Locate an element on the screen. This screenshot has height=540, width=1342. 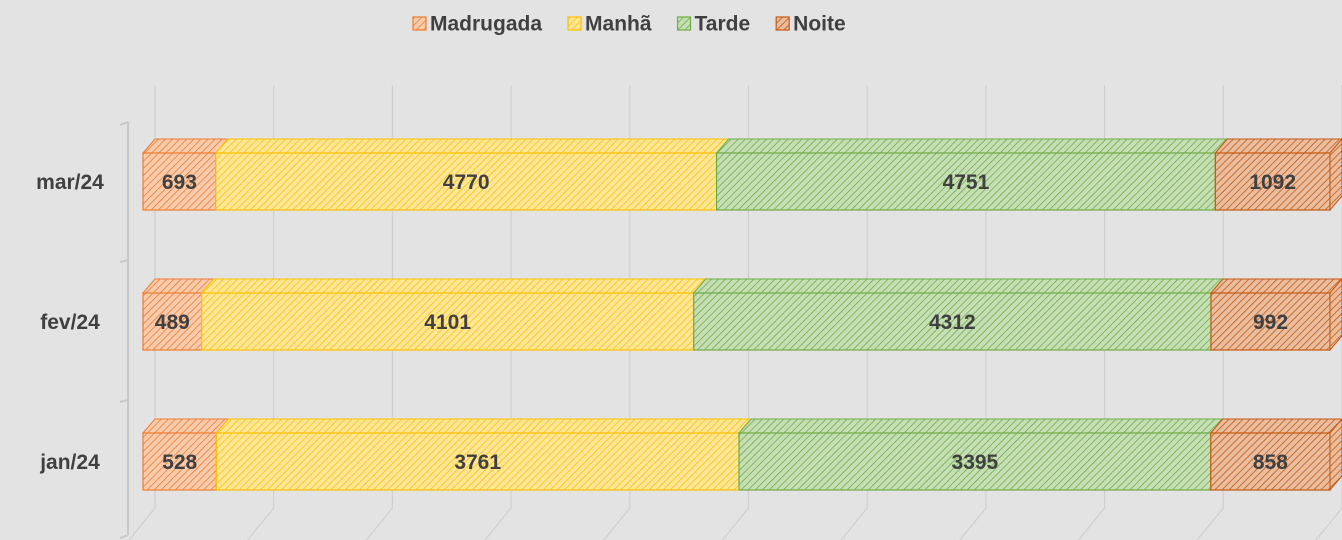
legend-label: Manhã is located at coordinates (618, 24).